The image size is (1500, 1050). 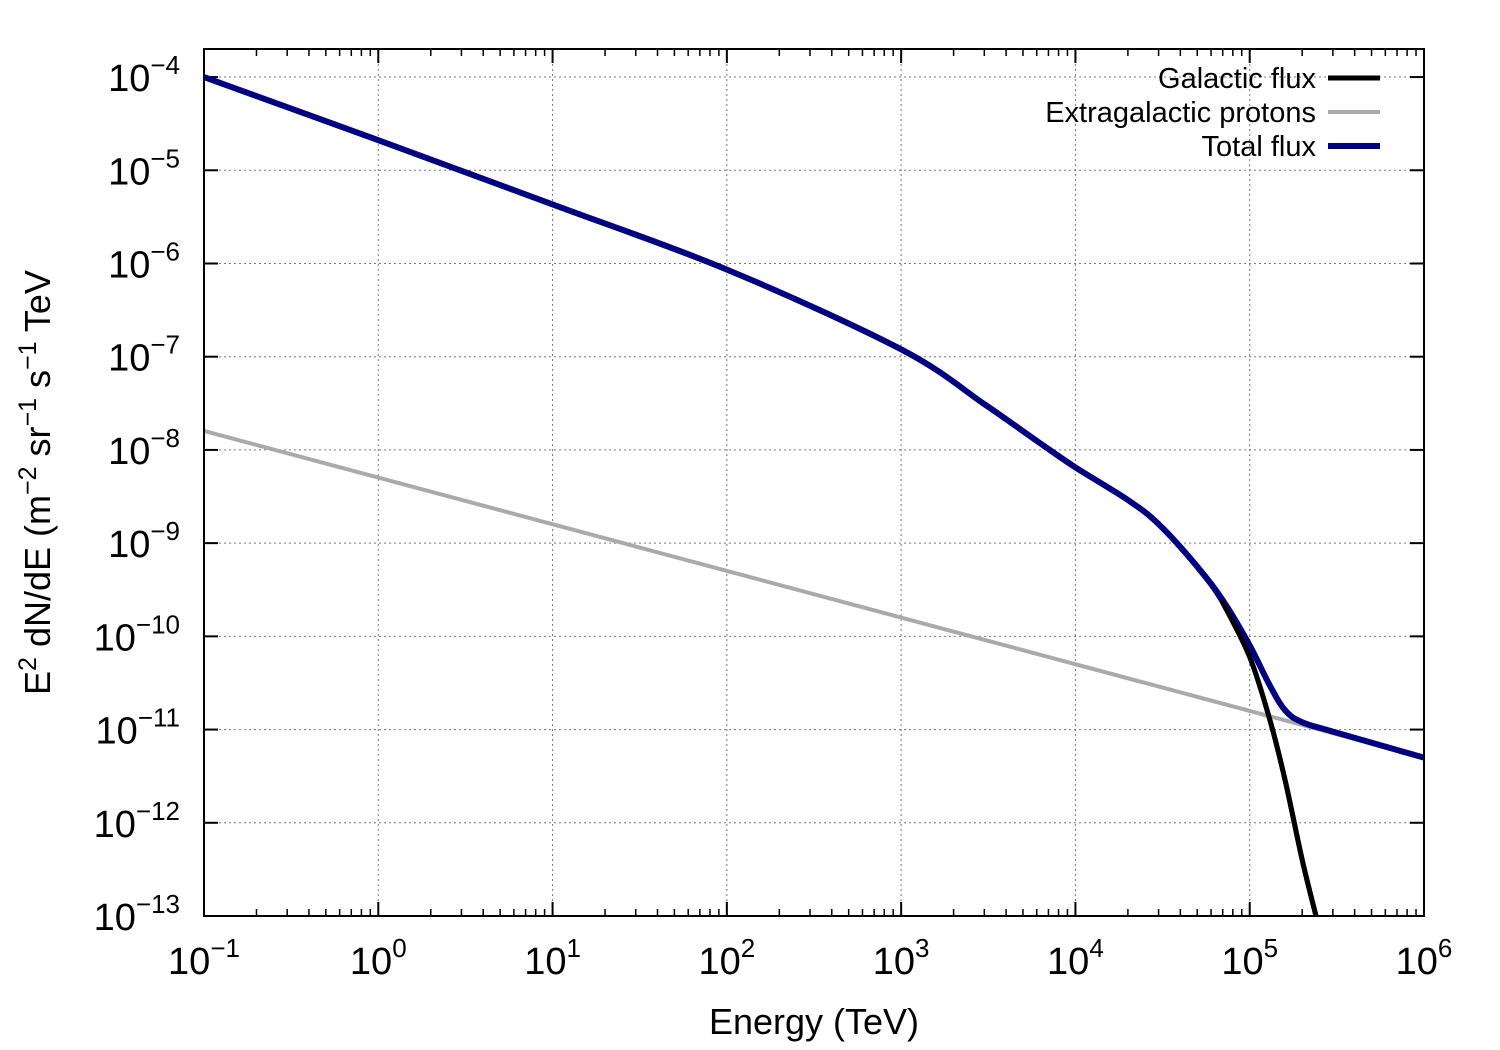 What do you see at coordinates (138, 728) in the screenshot?
I see `y-tick-label: 10⁻¹¹` at bounding box center [138, 728].